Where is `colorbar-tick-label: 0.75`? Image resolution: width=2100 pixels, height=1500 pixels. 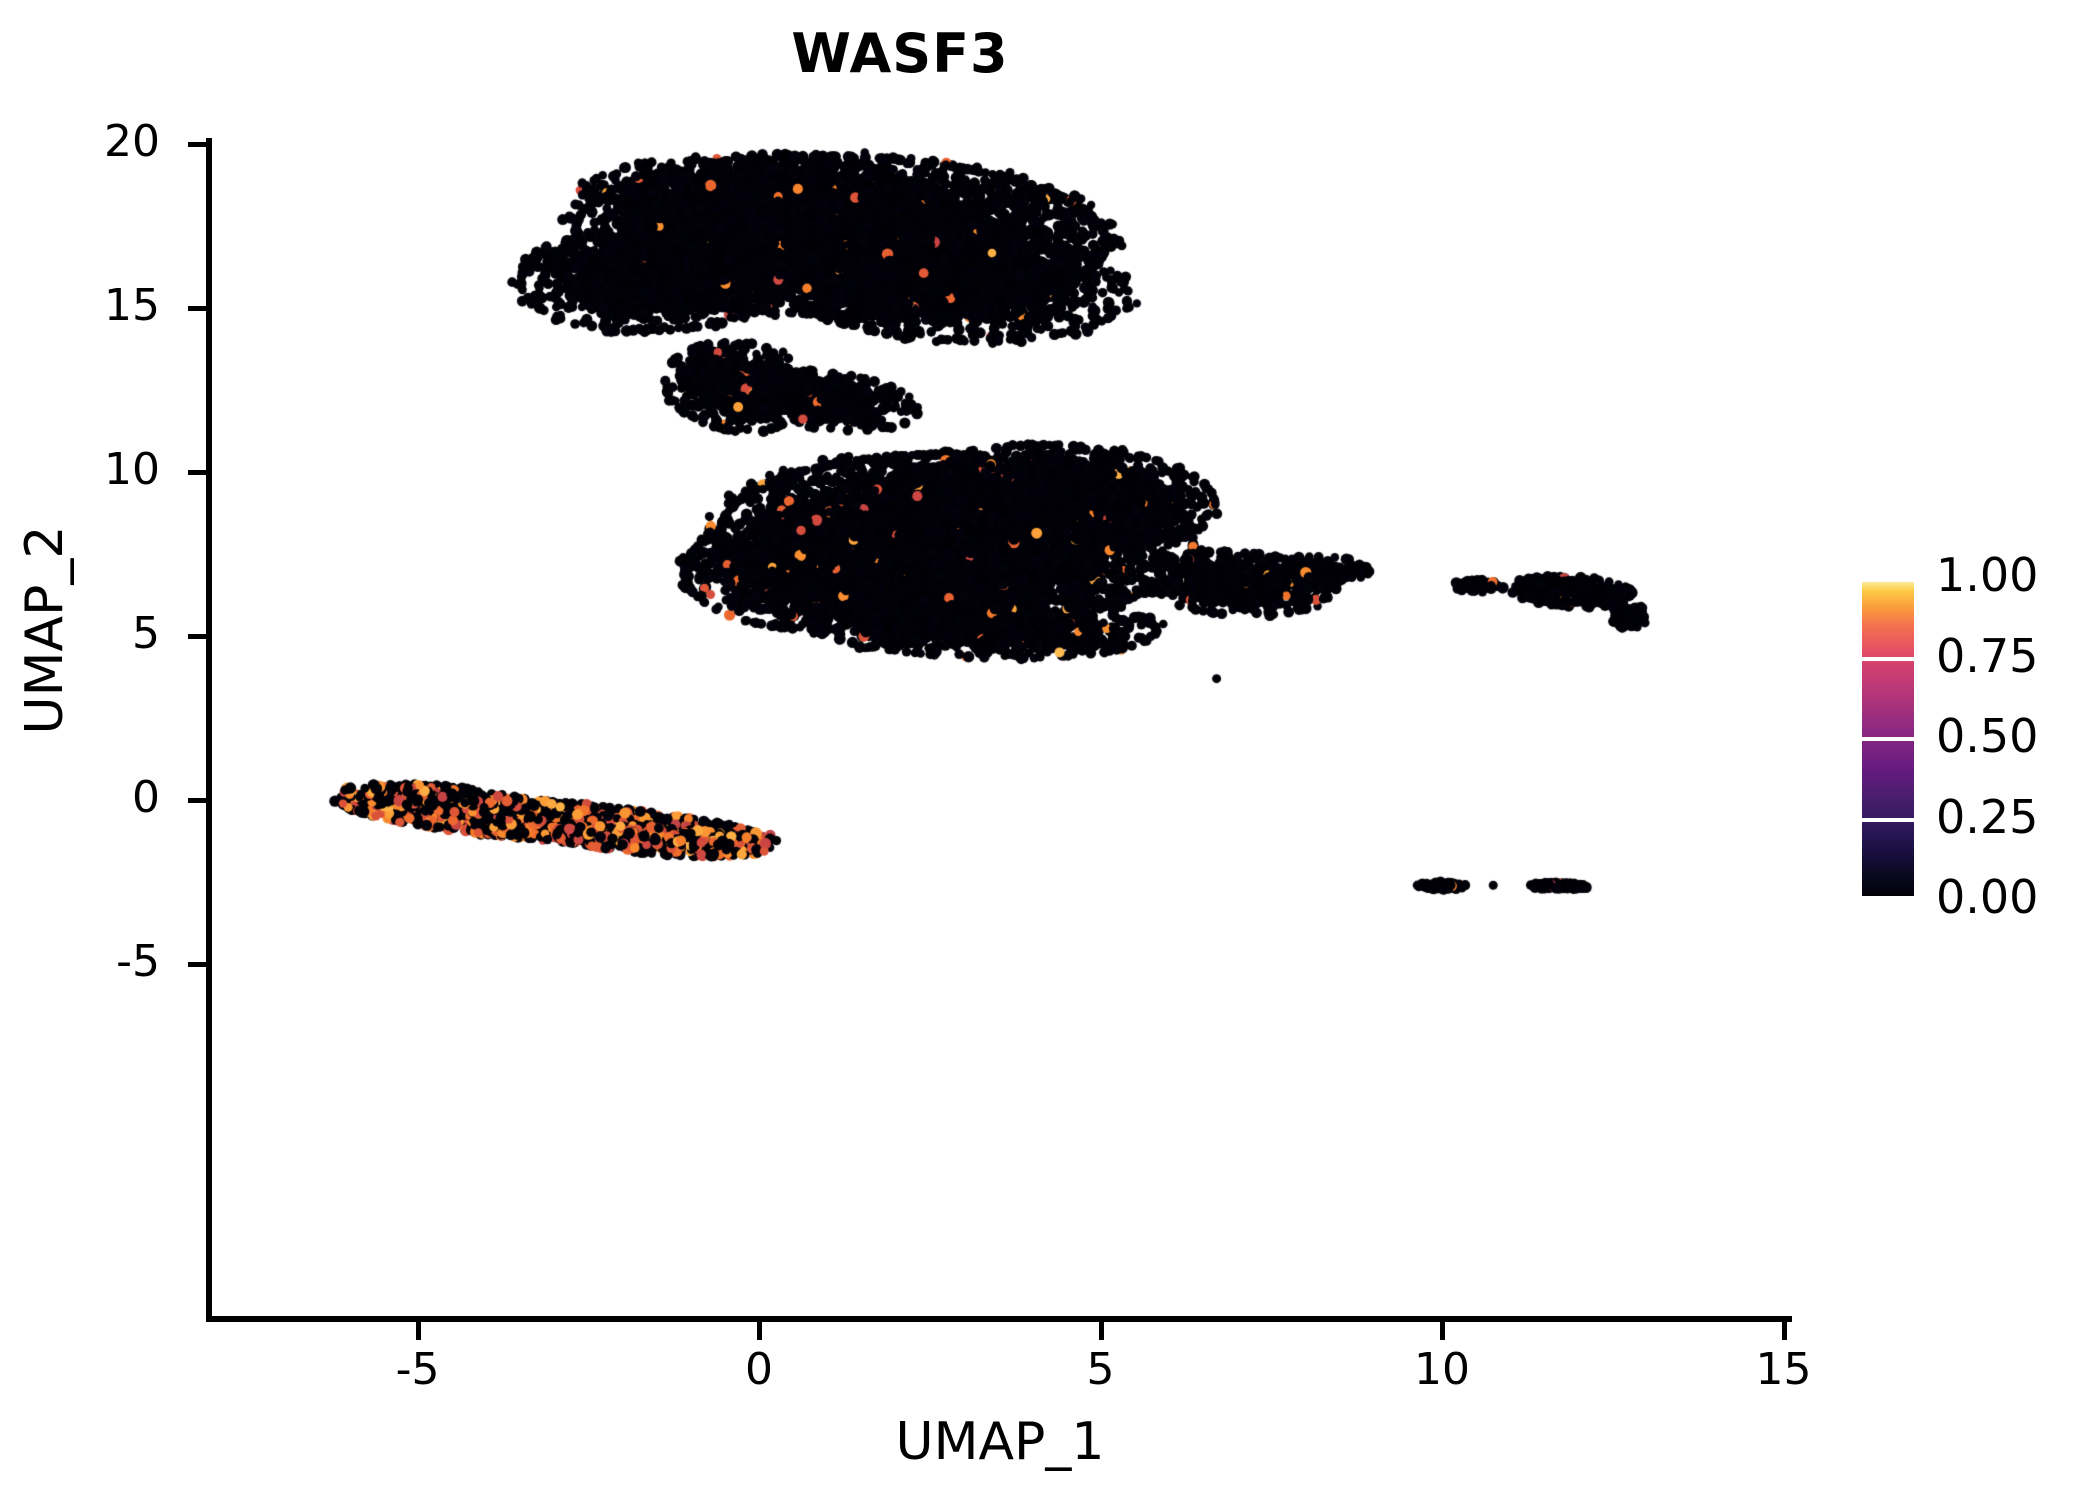
colorbar-tick-label: 0.75 is located at coordinates (1987, 655).